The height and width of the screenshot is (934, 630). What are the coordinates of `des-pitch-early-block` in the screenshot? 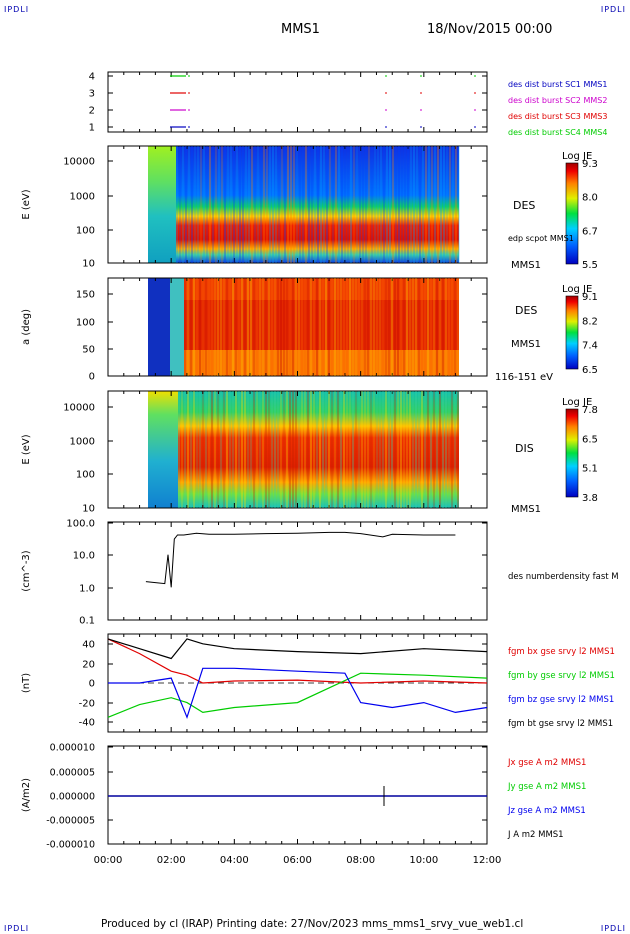 It's located at (159, 327).